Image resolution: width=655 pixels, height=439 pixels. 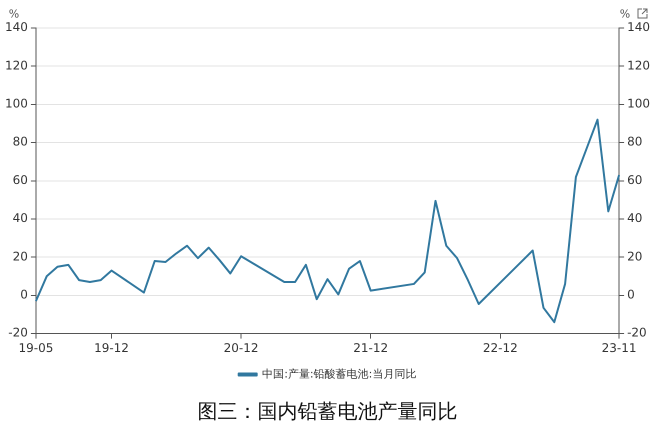 I want to click on x-tick-label: 19-12, so click(x=111, y=347).